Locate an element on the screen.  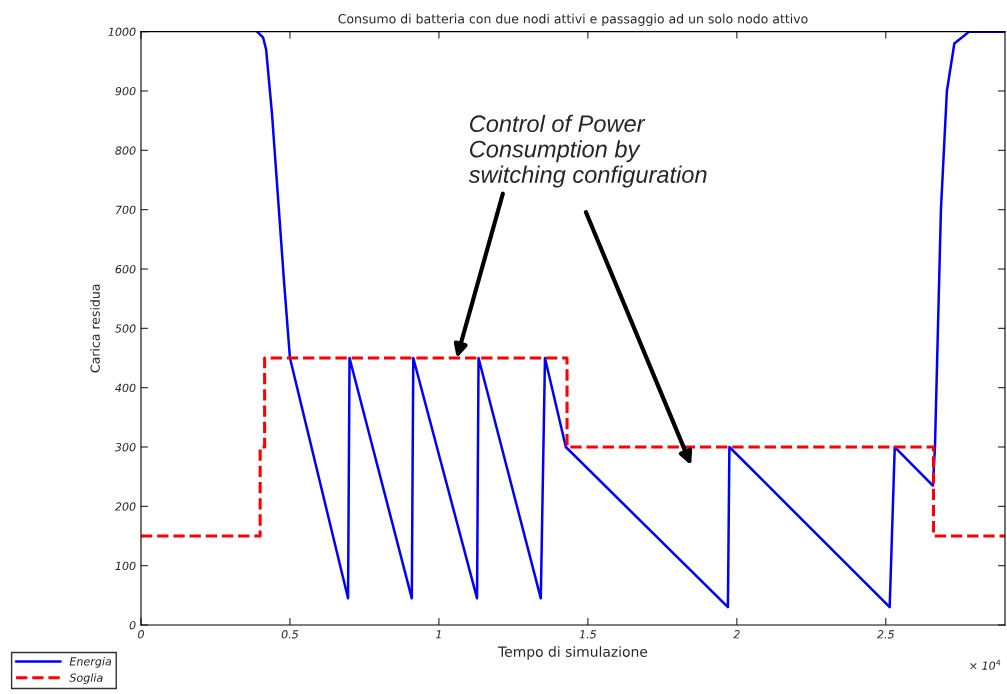
x-axis-title: Tempo di simulazione is located at coordinates (573, 653).